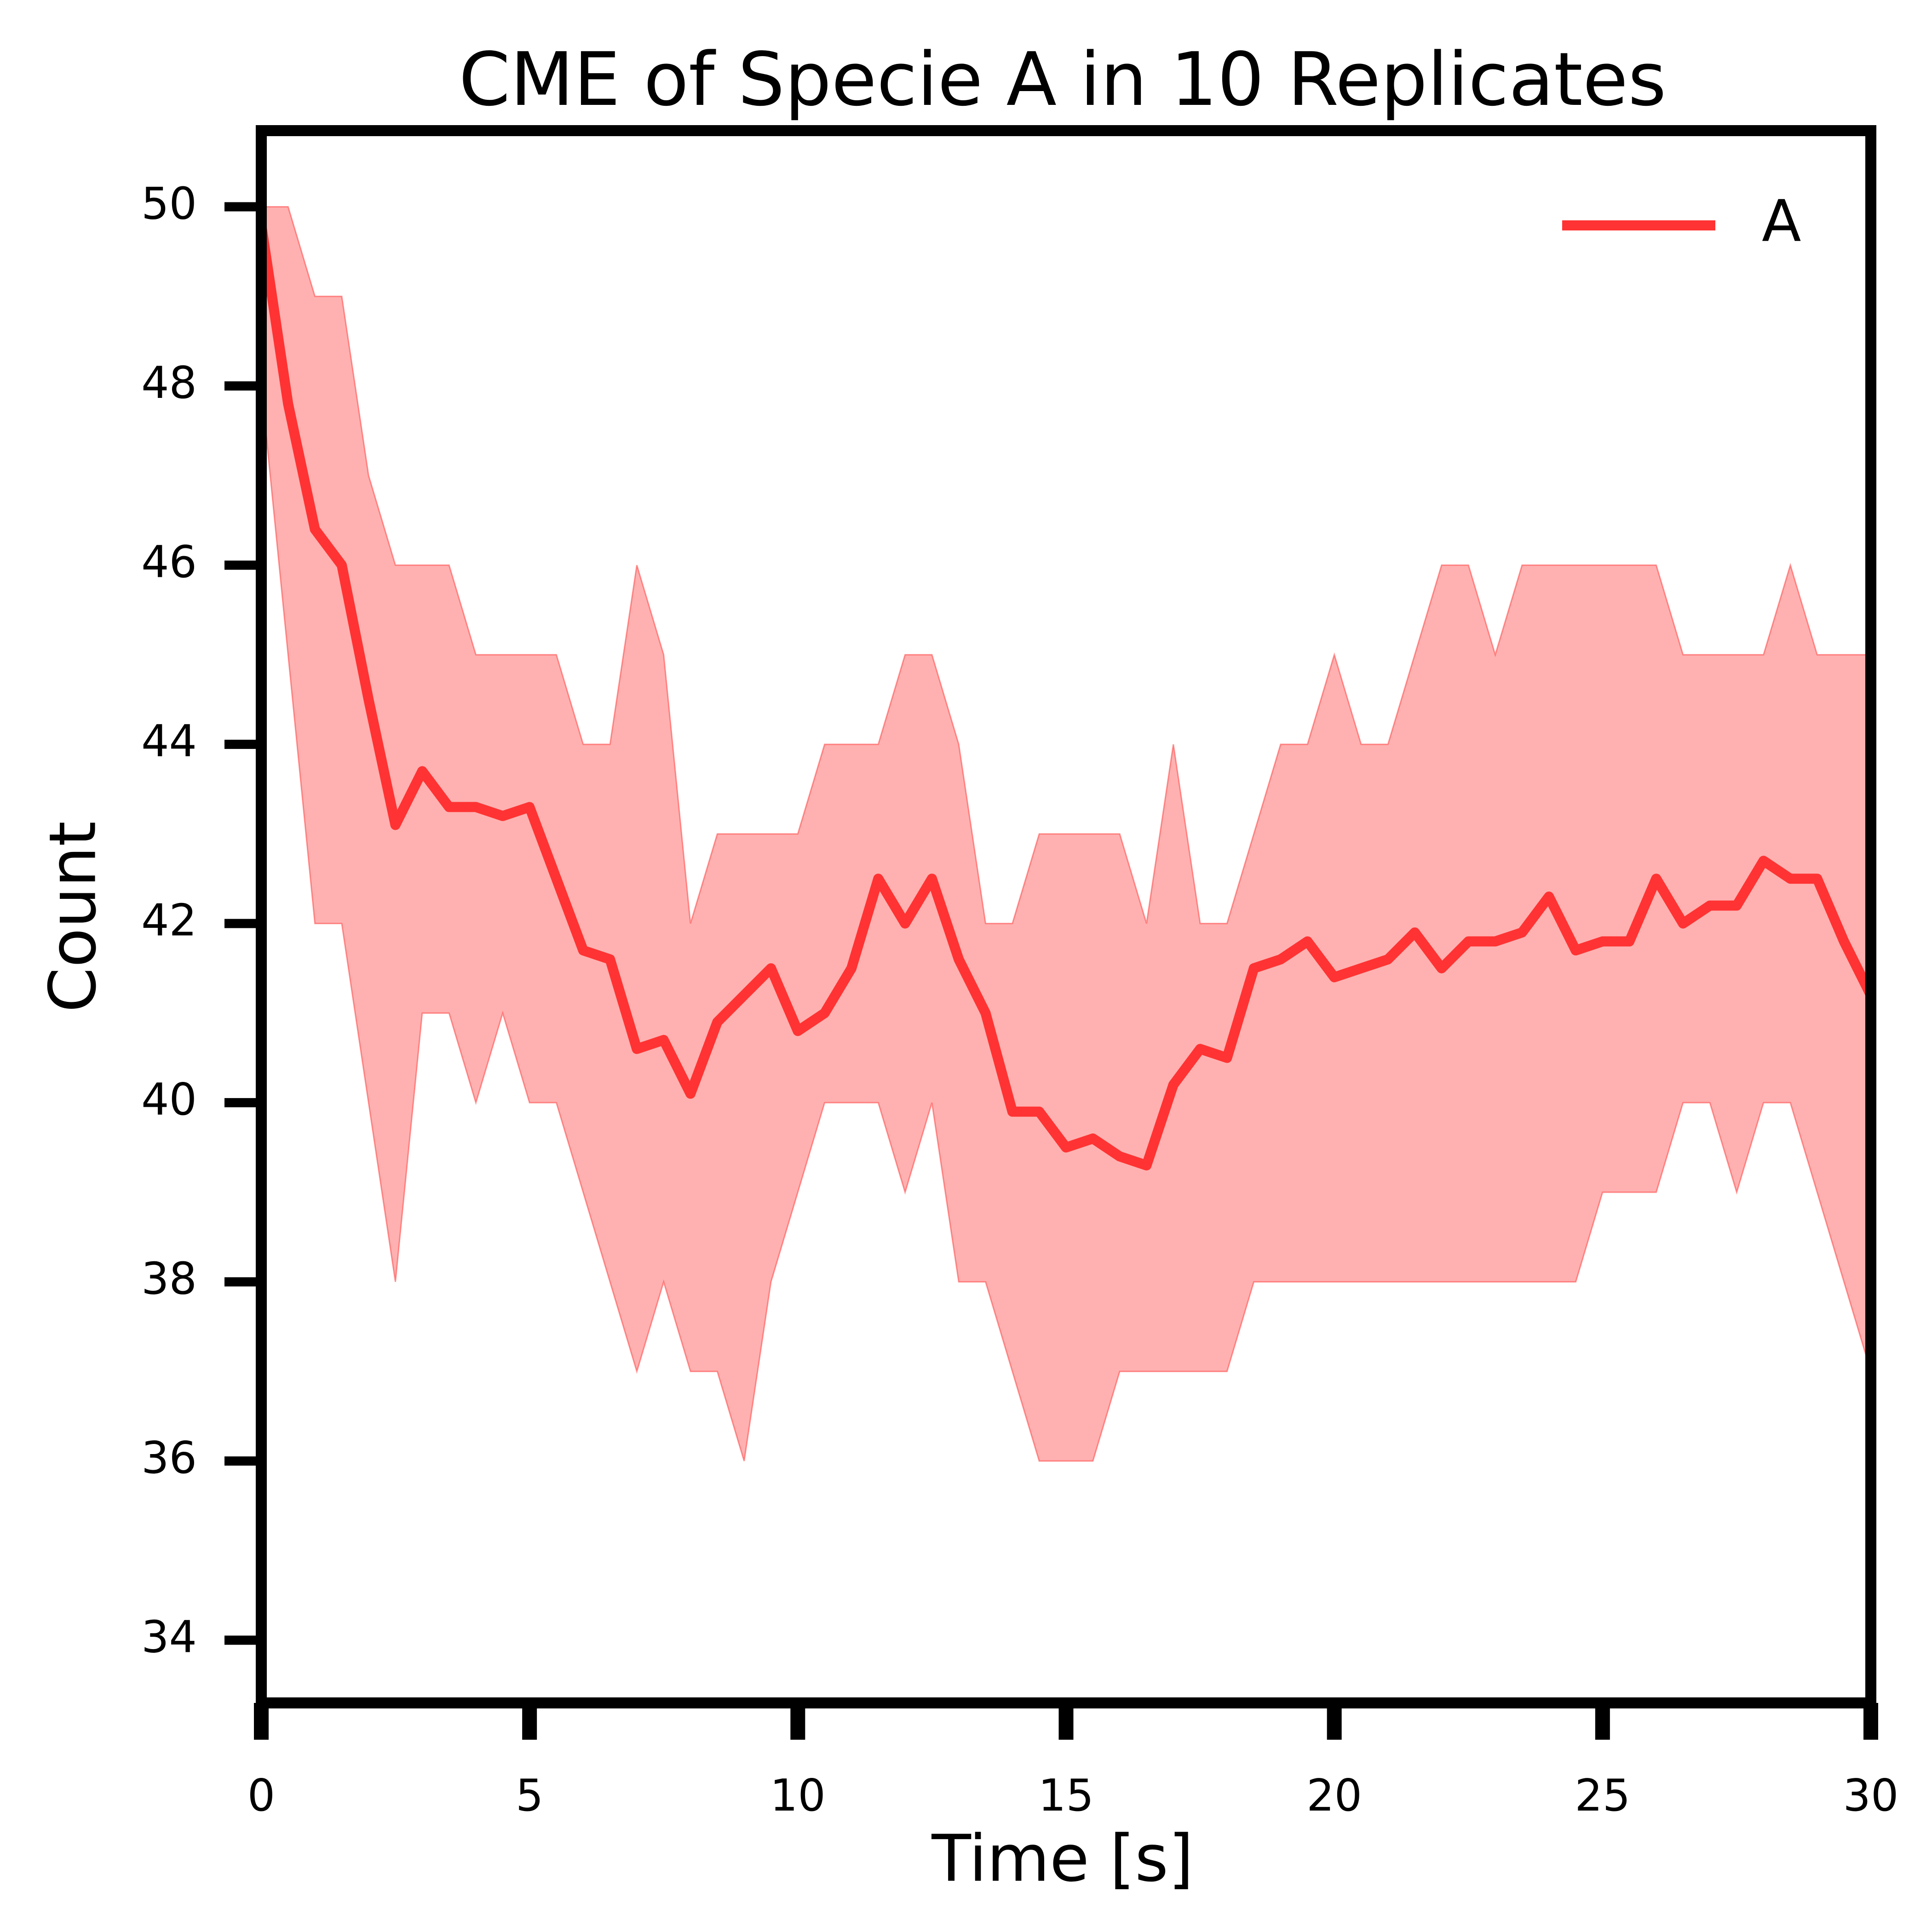 The image size is (1932, 1932). I want to click on y-tick-label: 40, so click(169, 1100).